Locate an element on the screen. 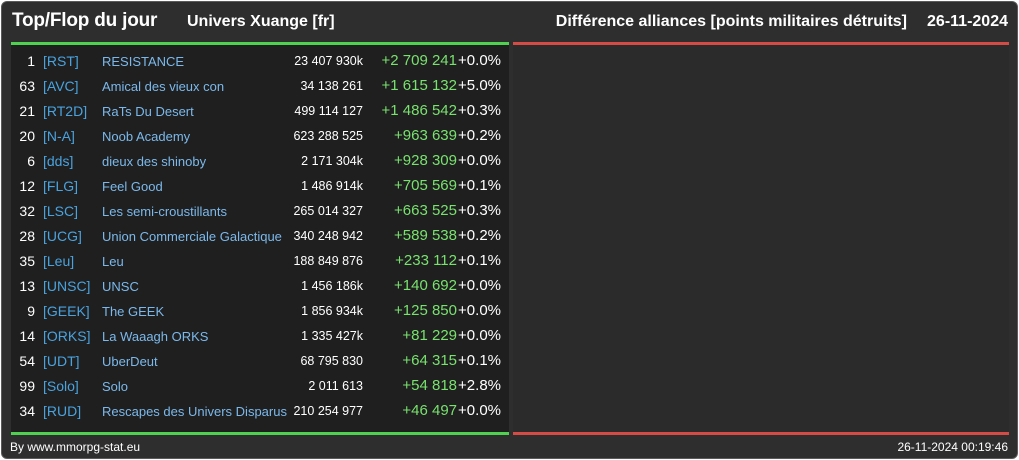 The image size is (1019, 460). alliance-tag: [LSC] is located at coordinates (61, 211).